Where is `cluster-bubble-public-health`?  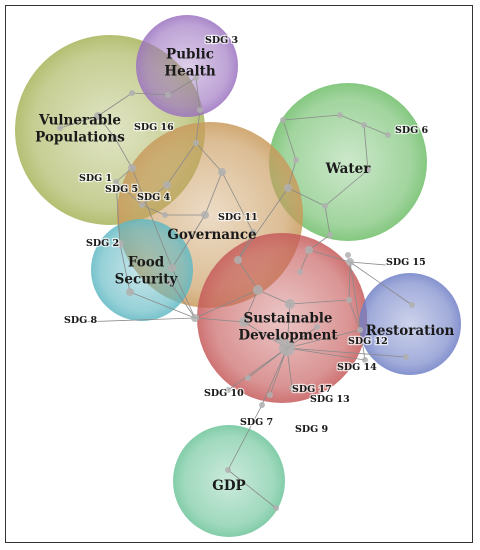
cluster-bubble-public-health is located at coordinates (187, 66).